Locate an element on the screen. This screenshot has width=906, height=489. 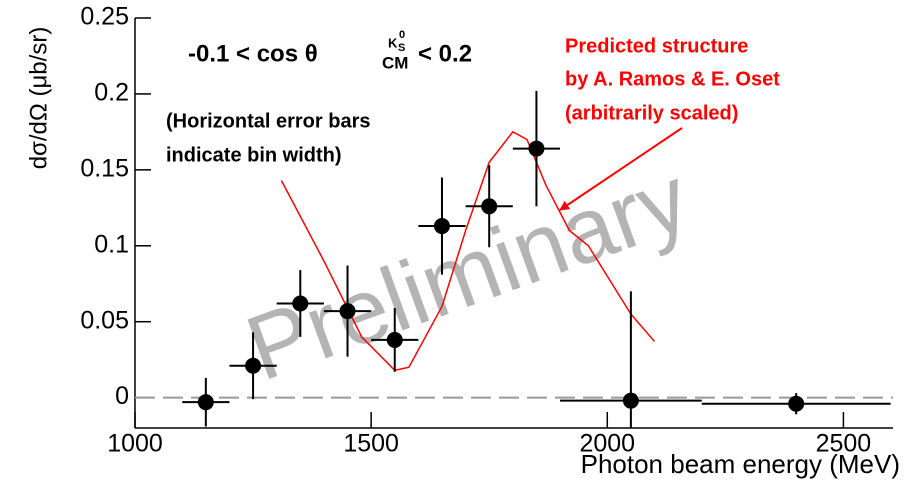
y-tick-label: 0 is located at coordinates (122, 396).